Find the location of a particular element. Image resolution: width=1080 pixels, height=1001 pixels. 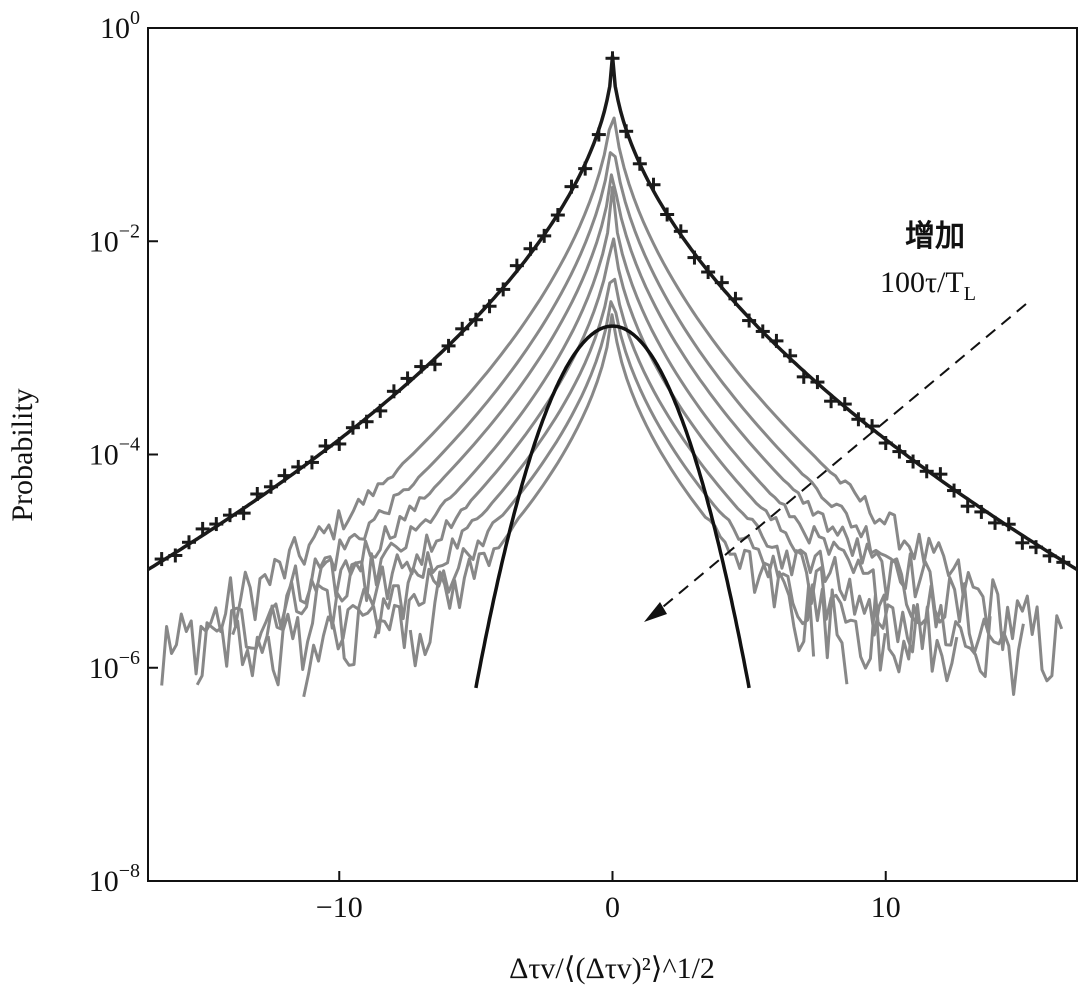

x-tick-label-1: 0 is located at coordinates (612, 907).